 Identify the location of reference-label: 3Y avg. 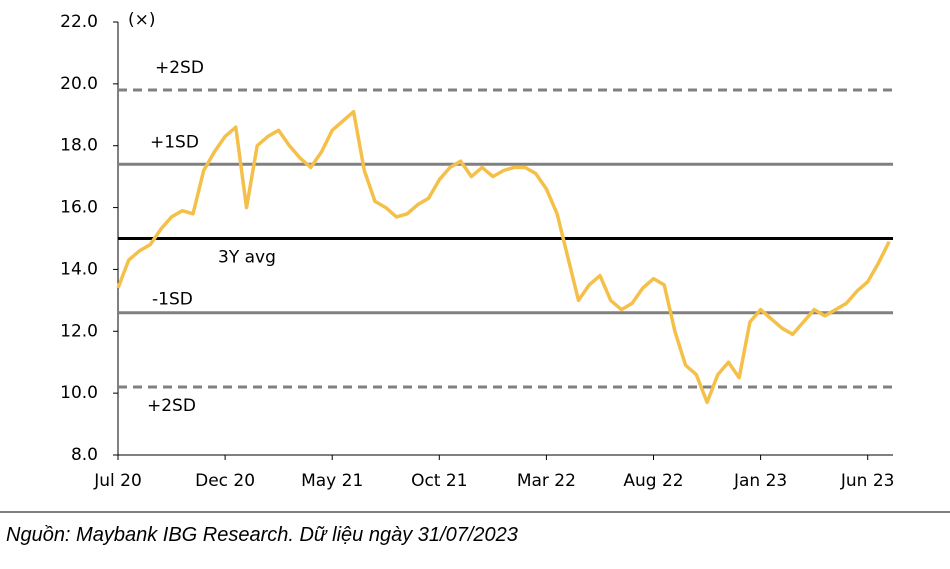
(247, 258).